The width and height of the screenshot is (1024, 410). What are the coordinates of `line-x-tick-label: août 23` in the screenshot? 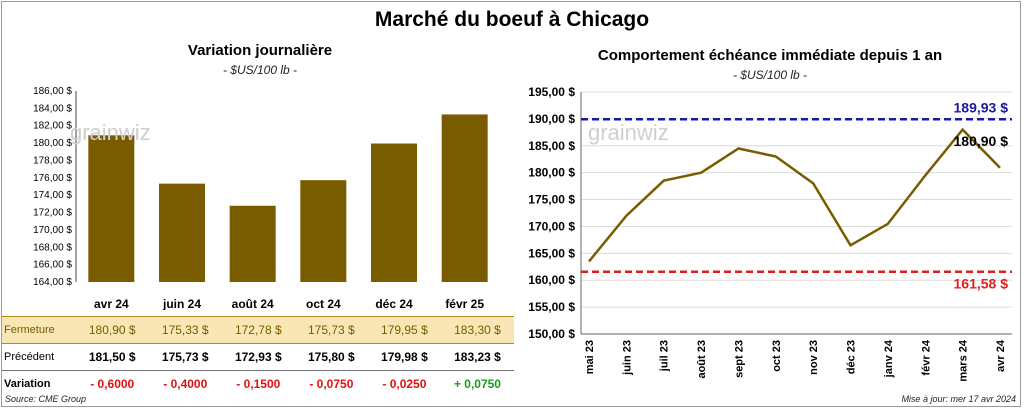 It's located at (702, 359).